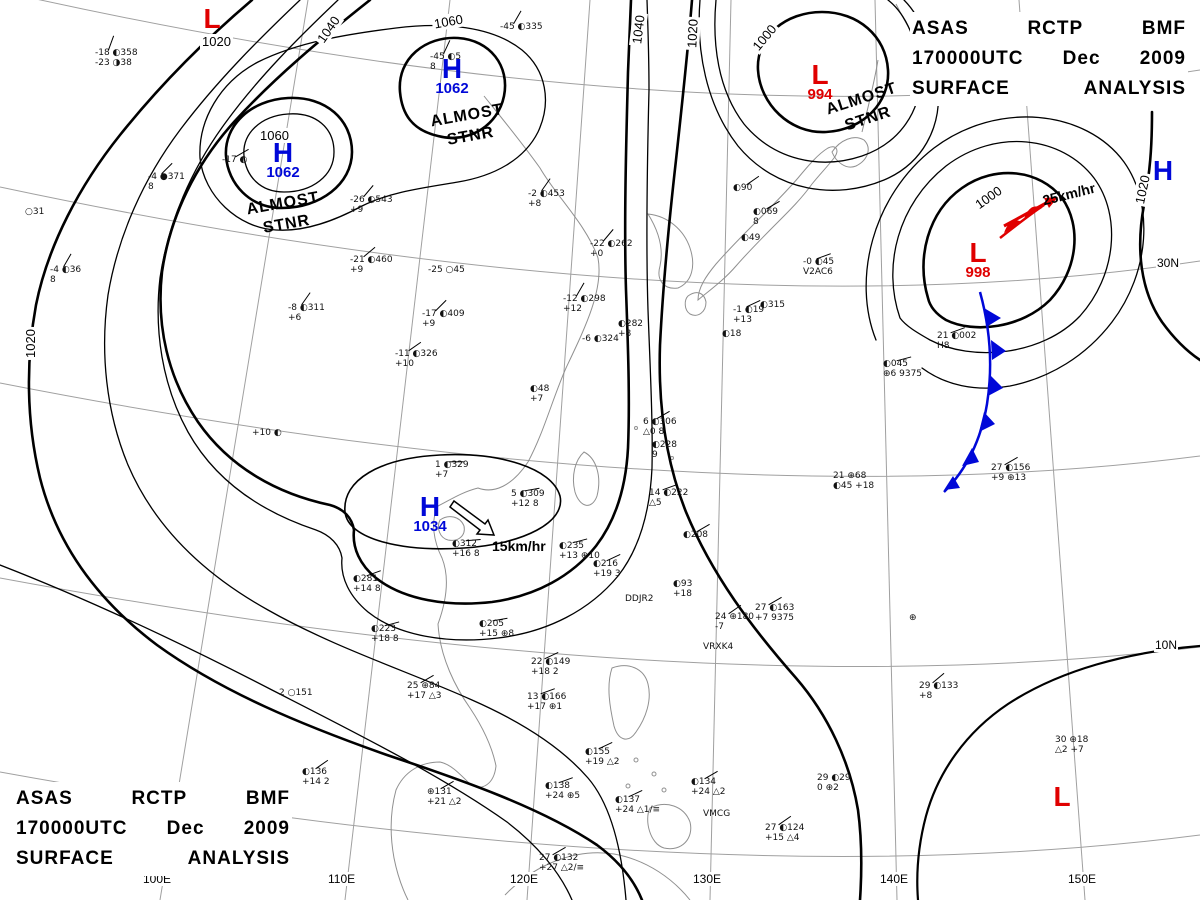 This screenshot has height=900, width=1200. Describe the element at coordinates (773, 305) in the screenshot. I see `station-plot: ◐315` at that location.